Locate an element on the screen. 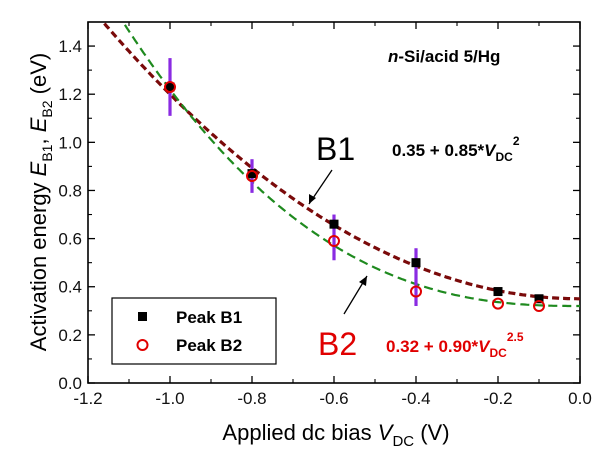 The image size is (600, 451). legend-marker-peak-b2 is located at coordinates (142, 345).